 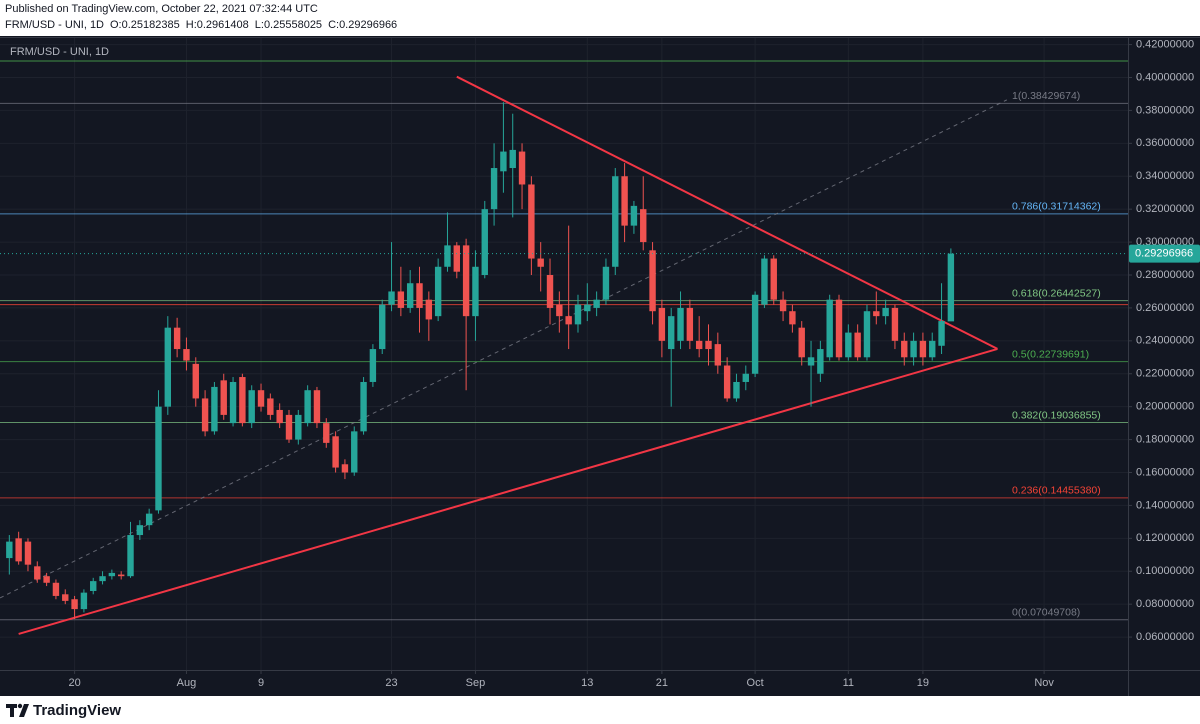 I want to click on x-tick-label: 21, so click(x=662, y=683).